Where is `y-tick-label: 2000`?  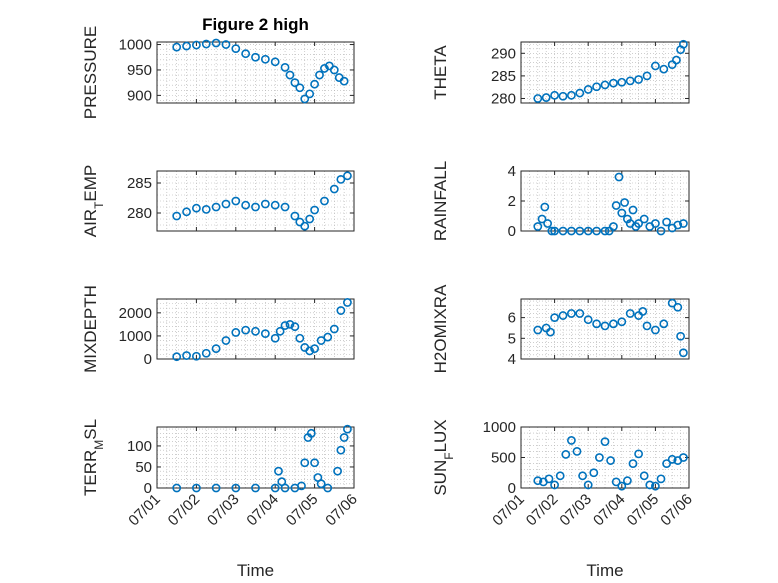
y-tick-label: 2000 is located at coordinates (135, 313).